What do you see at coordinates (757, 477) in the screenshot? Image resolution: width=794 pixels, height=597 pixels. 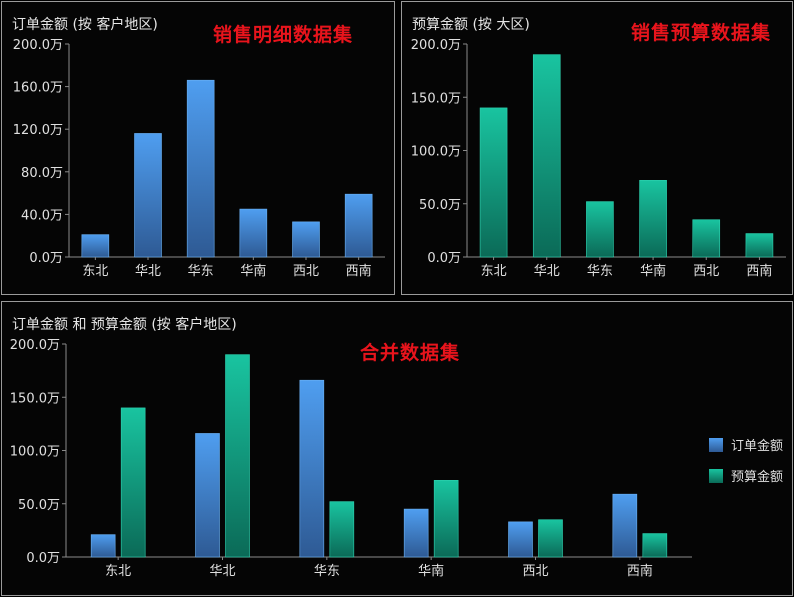 I see `legend-label: 预算金额` at bounding box center [757, 477].